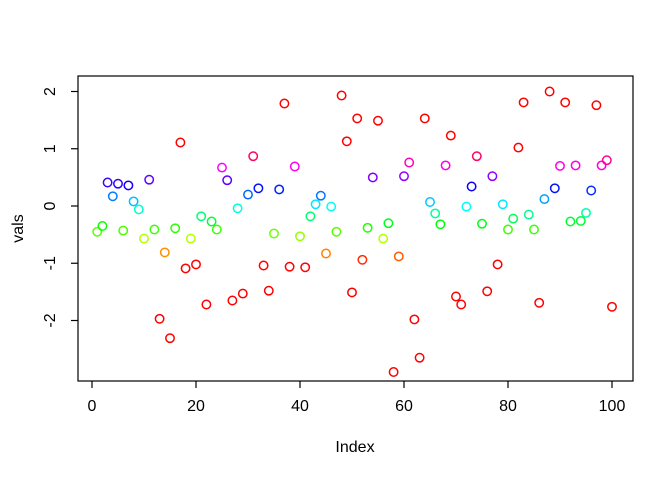 The width and height of the screenshot is (672, 480). What do you see at coordinates (50, 320) in the screenshot?
I see `y-tick-label: -2` at bounding box center [50, 320].